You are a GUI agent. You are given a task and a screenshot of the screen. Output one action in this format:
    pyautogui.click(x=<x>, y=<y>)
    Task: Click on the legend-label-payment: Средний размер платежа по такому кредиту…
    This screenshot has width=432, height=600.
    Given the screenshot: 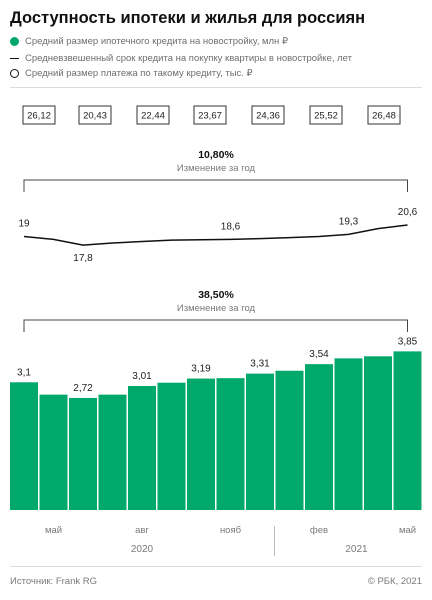 What is the action you would take?
    pyautogui.click(x=139, y=73)
    